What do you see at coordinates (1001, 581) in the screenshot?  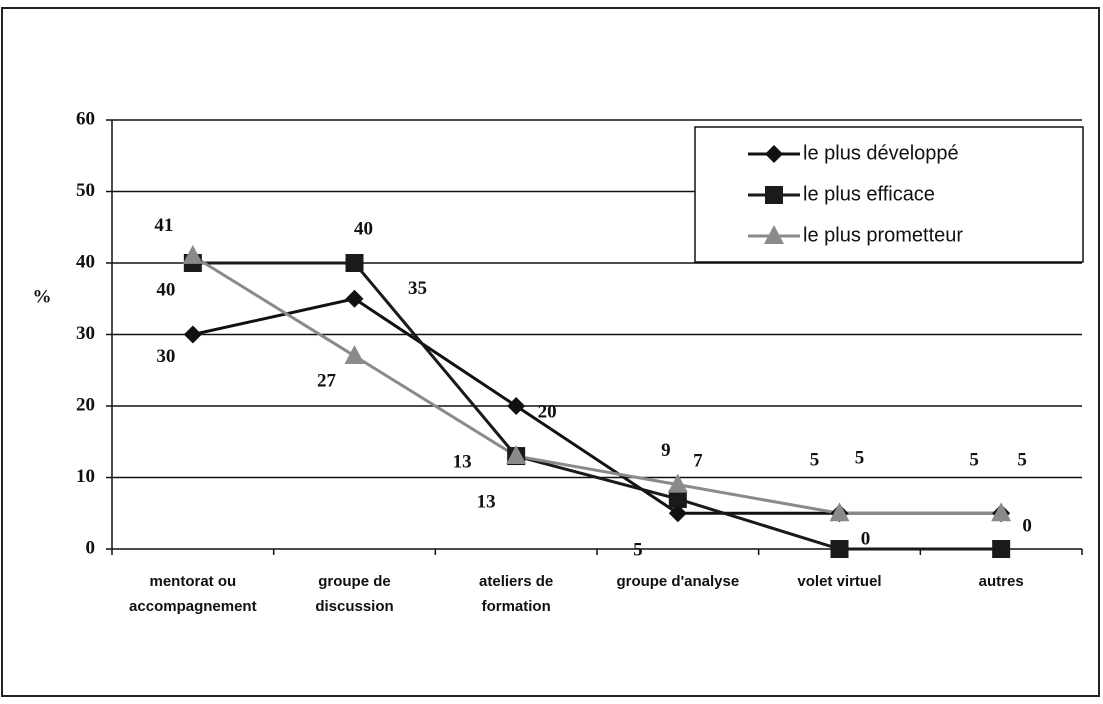 I see `x-tick-label: autres` at bounding box center [1001, 581].